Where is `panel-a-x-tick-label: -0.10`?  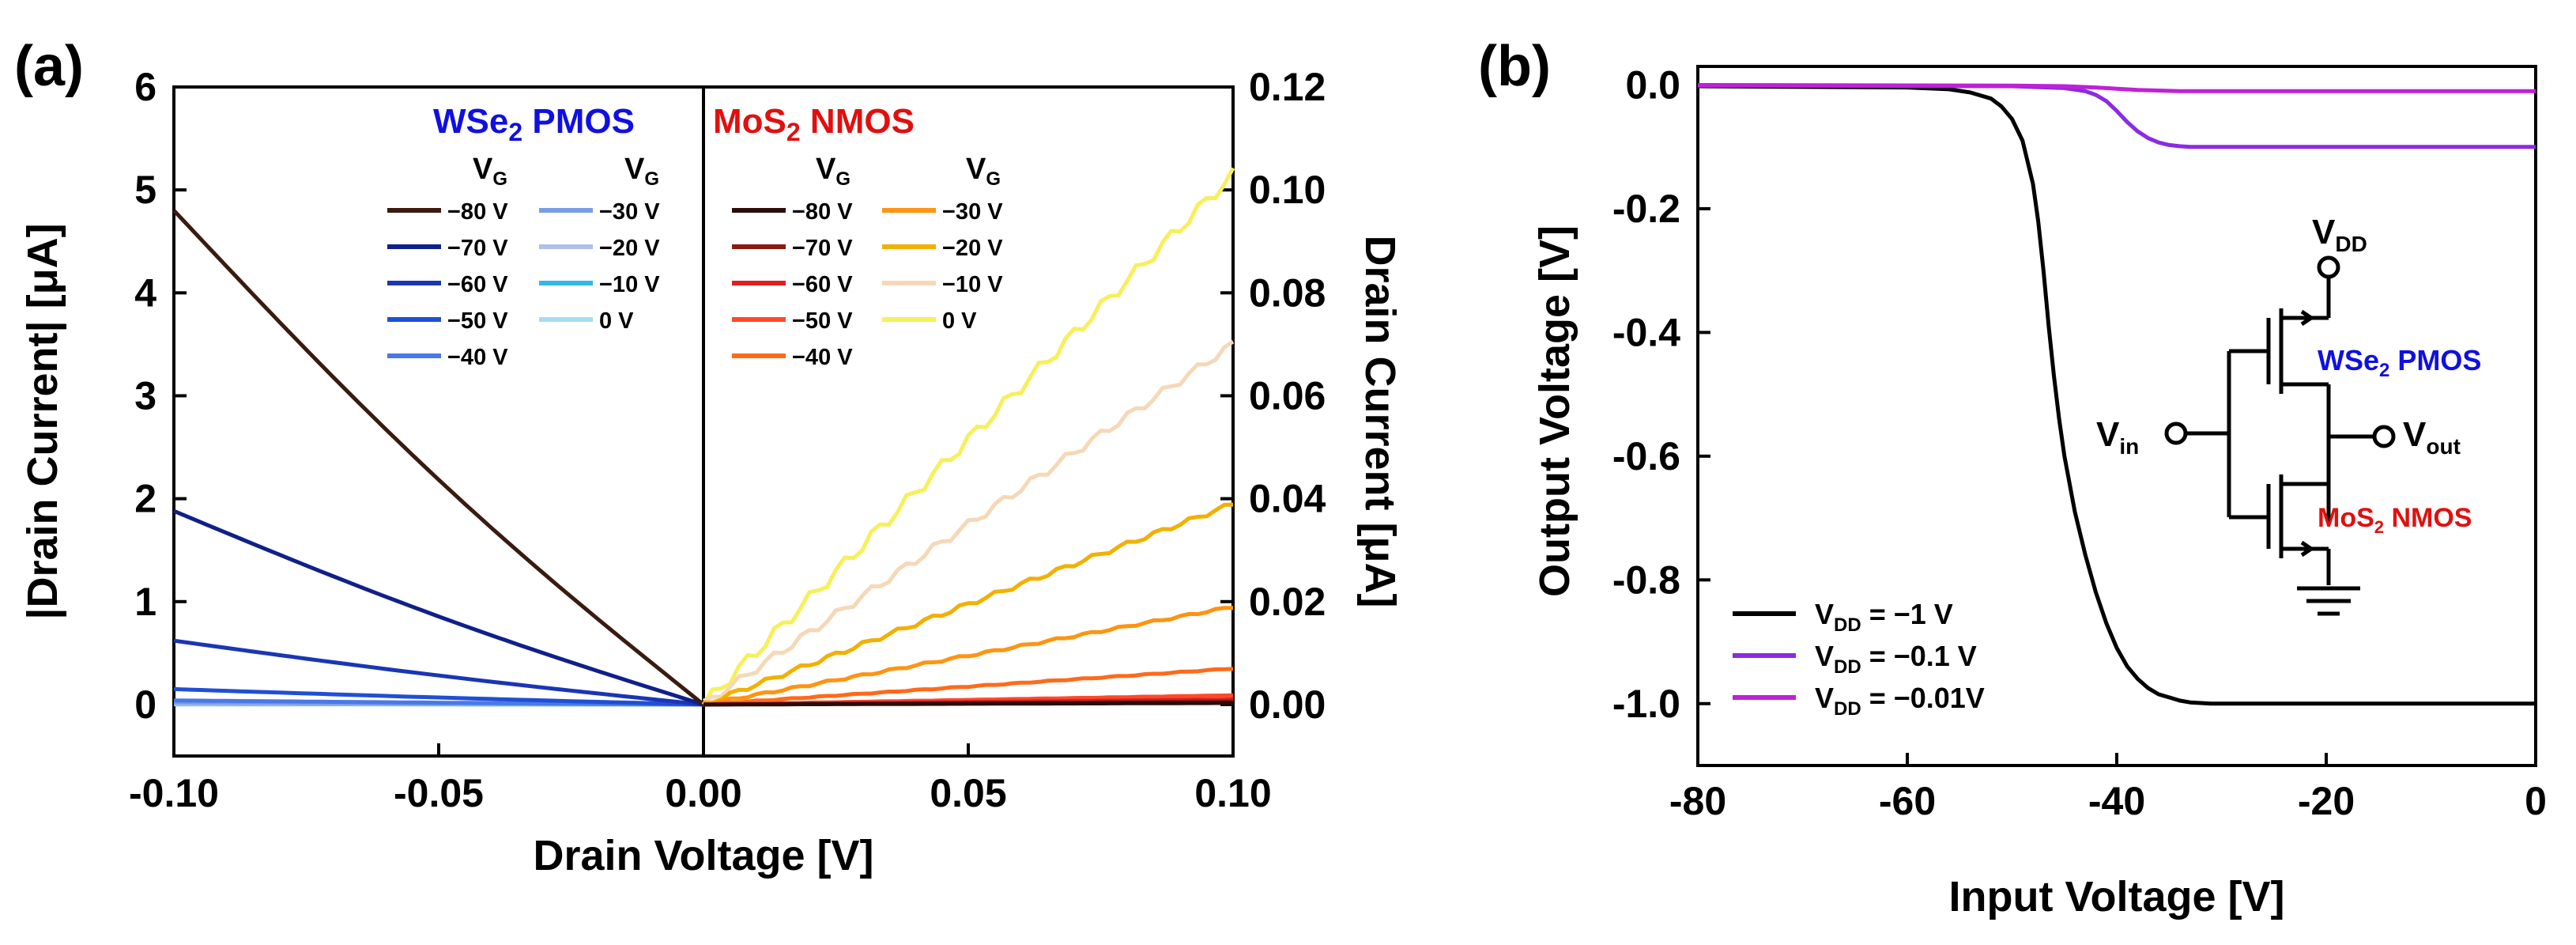
panel-a-x-tick-label: -0.10 is located at coordinates (174, 793).